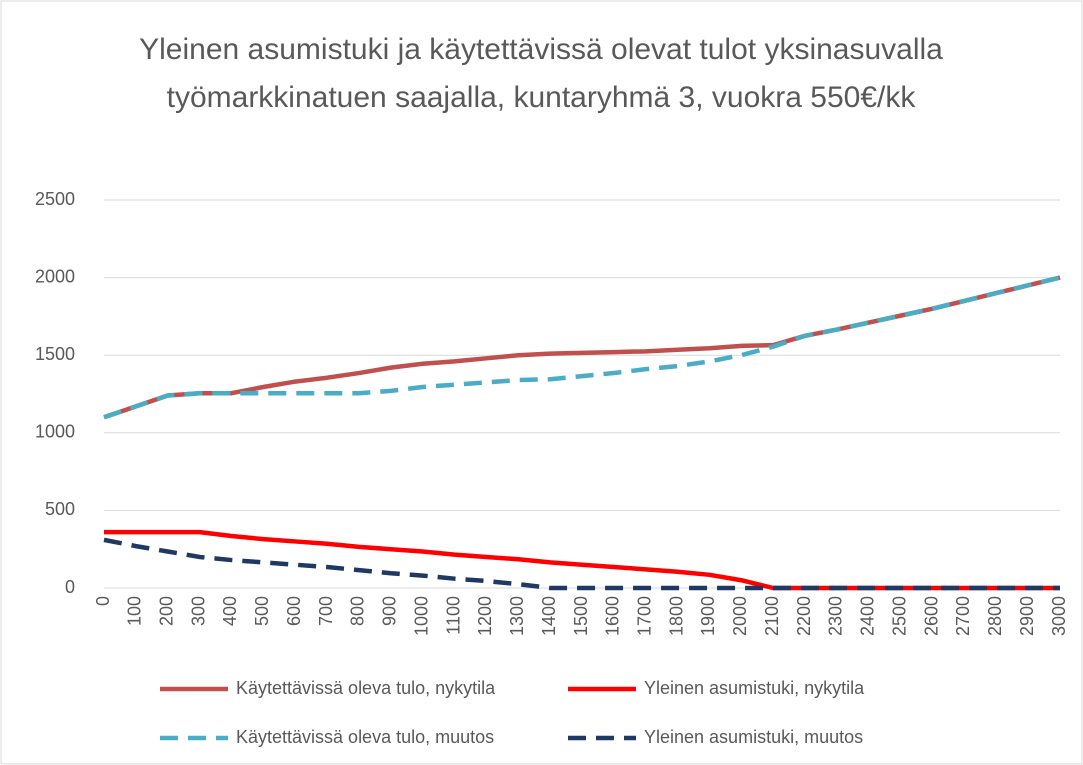 This screenshot has width=1083, height=765. I want to click on x-tick-label: 1500, so click(581, 616).